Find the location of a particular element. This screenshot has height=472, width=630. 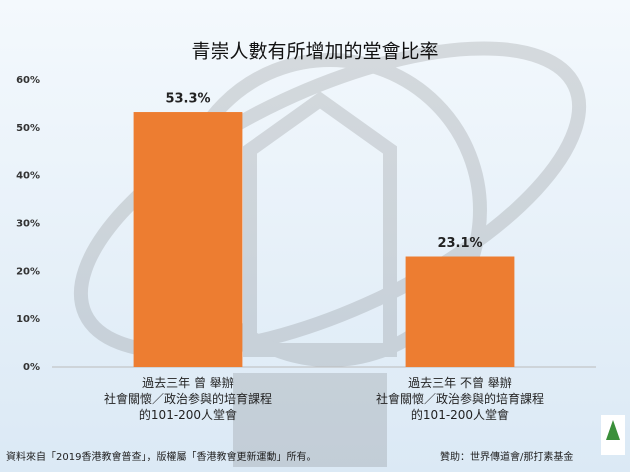

x-tick-label: 過去三年 曾 舉辦 社會關懷／政治参與的培育課程 的101-200人堂會 is located at coordinates (187, 399).